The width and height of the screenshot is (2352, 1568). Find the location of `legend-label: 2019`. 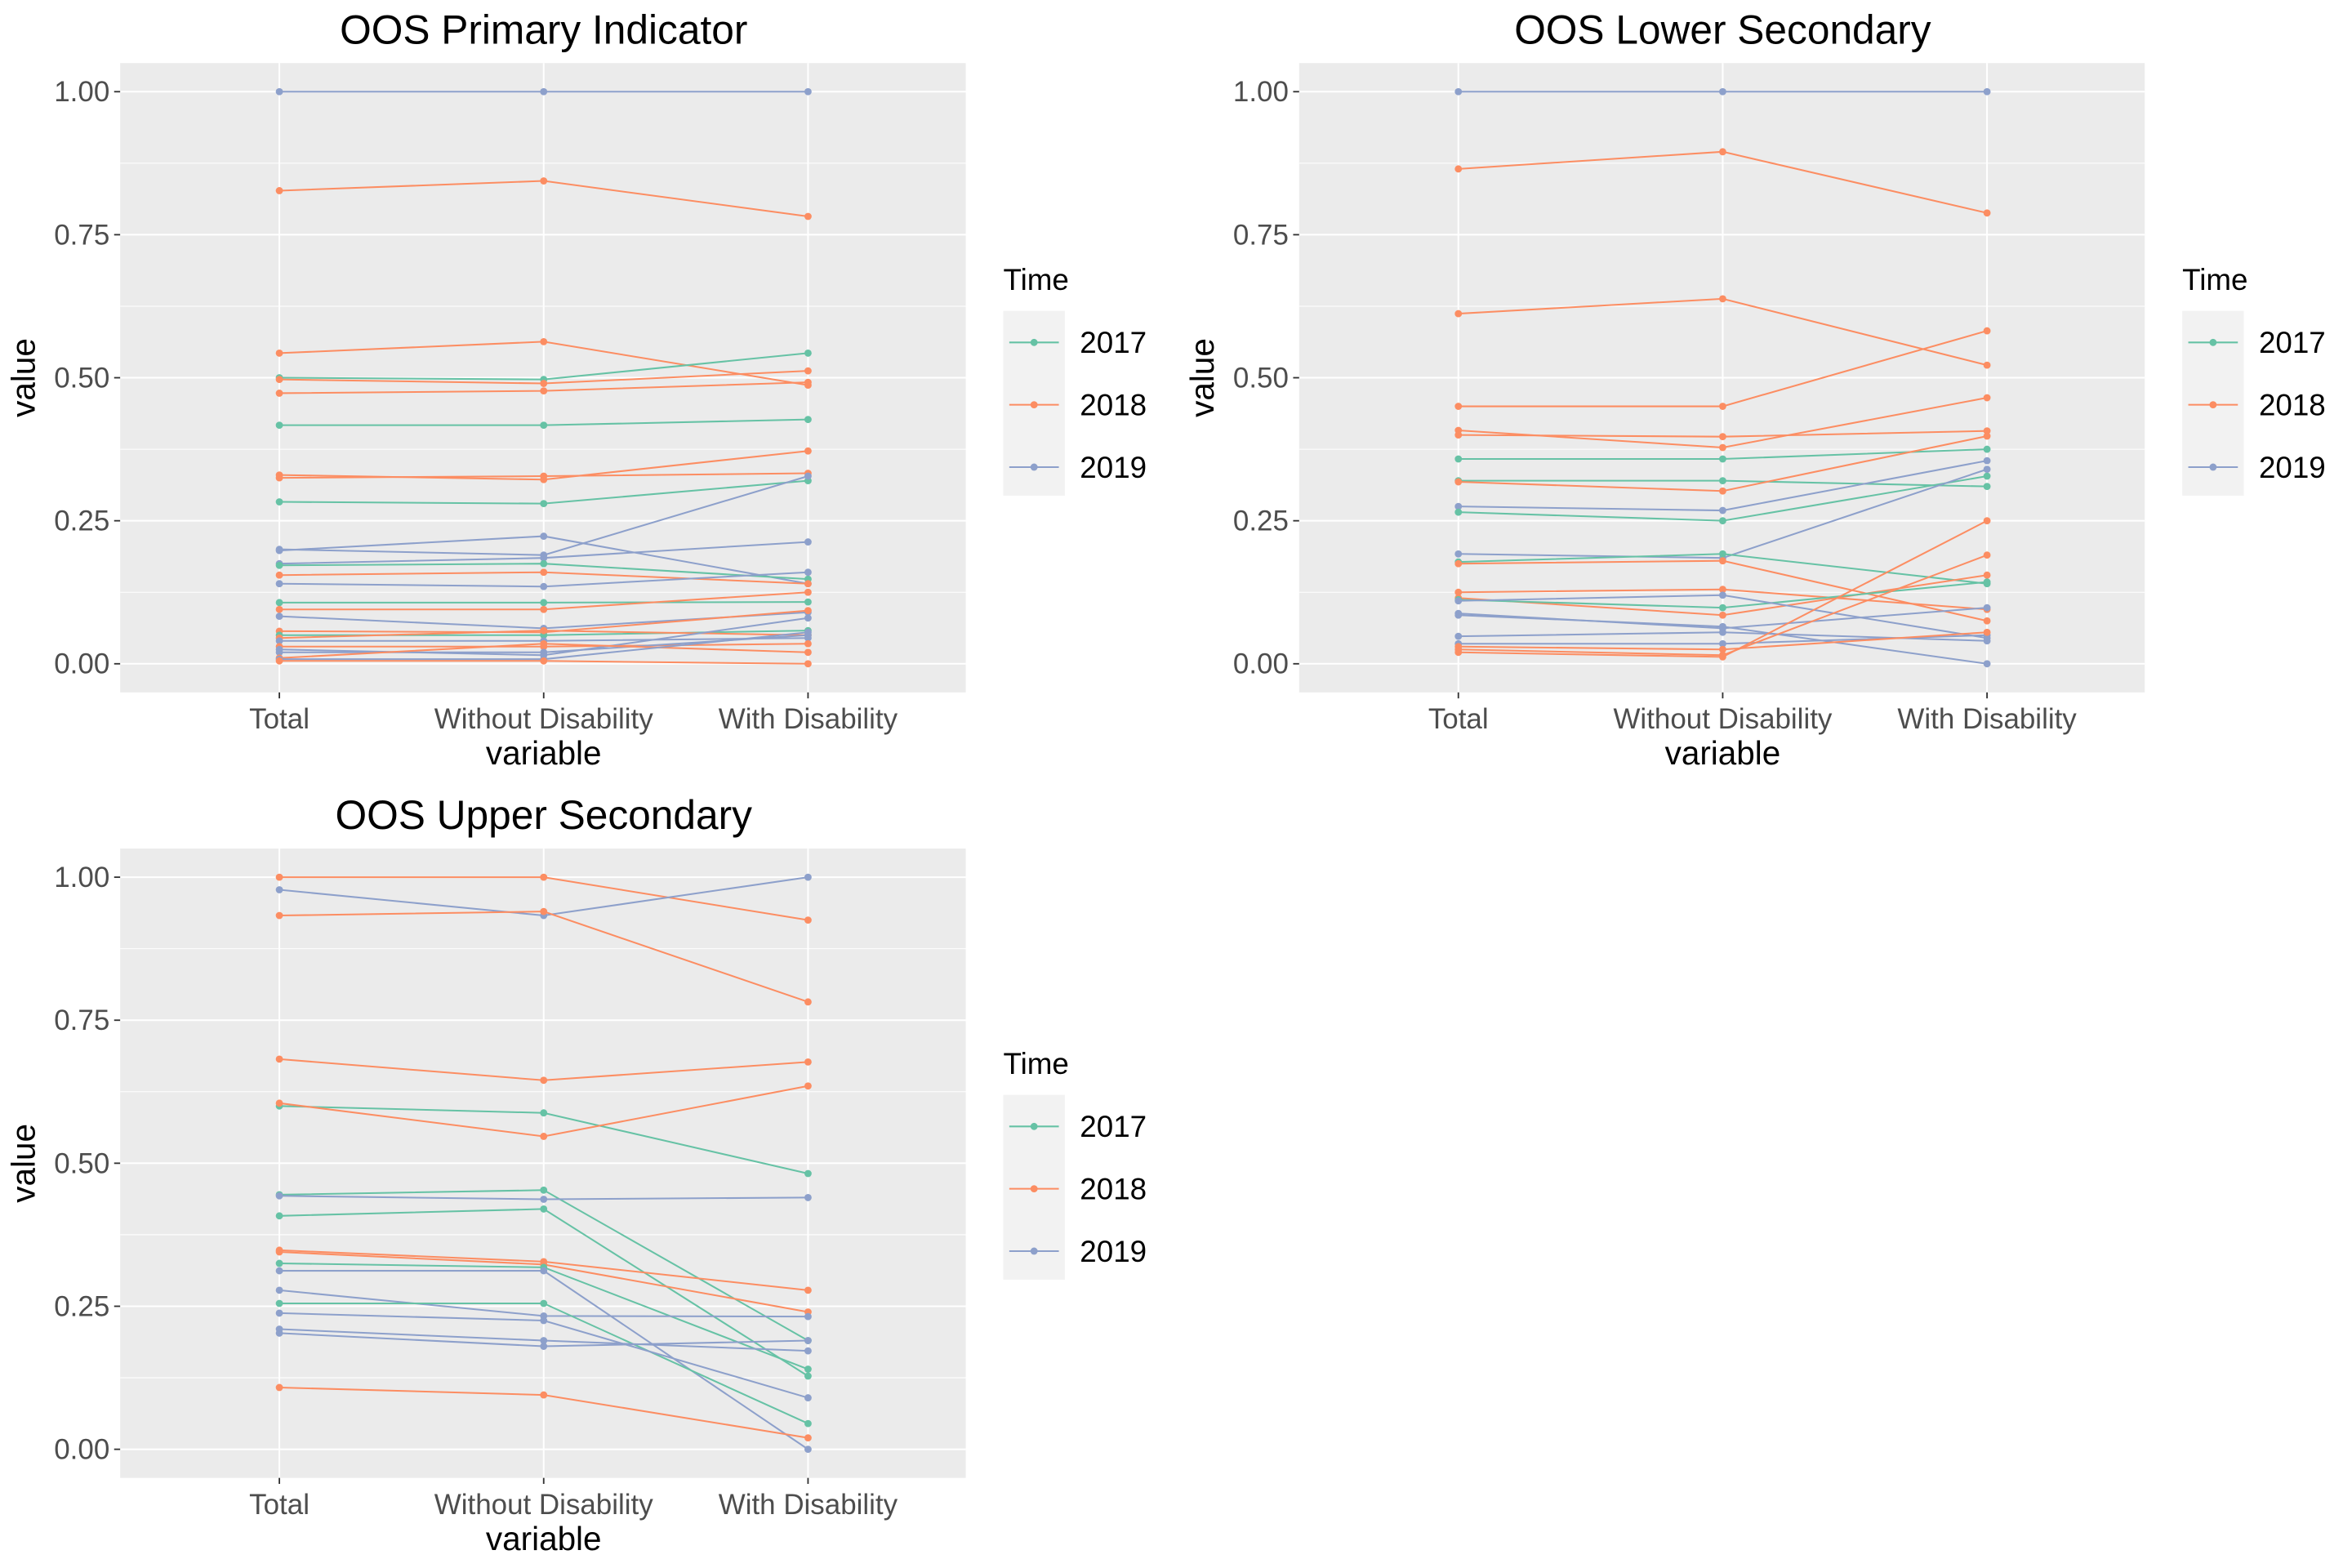

legend-label: 2019 is located at coordinates (1113, 1251).